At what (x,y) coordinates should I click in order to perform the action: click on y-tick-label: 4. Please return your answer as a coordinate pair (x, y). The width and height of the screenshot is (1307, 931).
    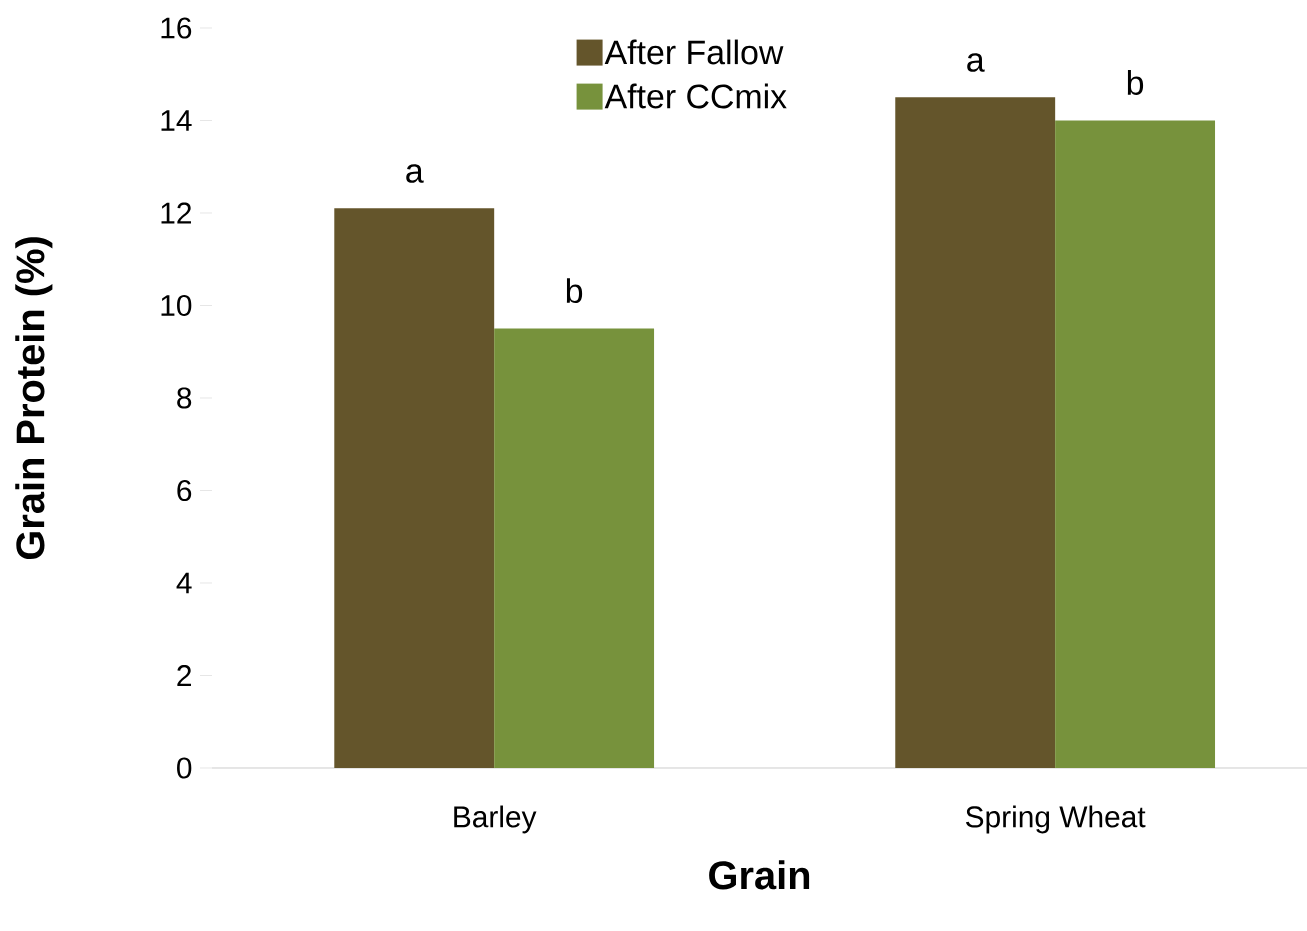
    Looking at the image, I should click on (184, 583).